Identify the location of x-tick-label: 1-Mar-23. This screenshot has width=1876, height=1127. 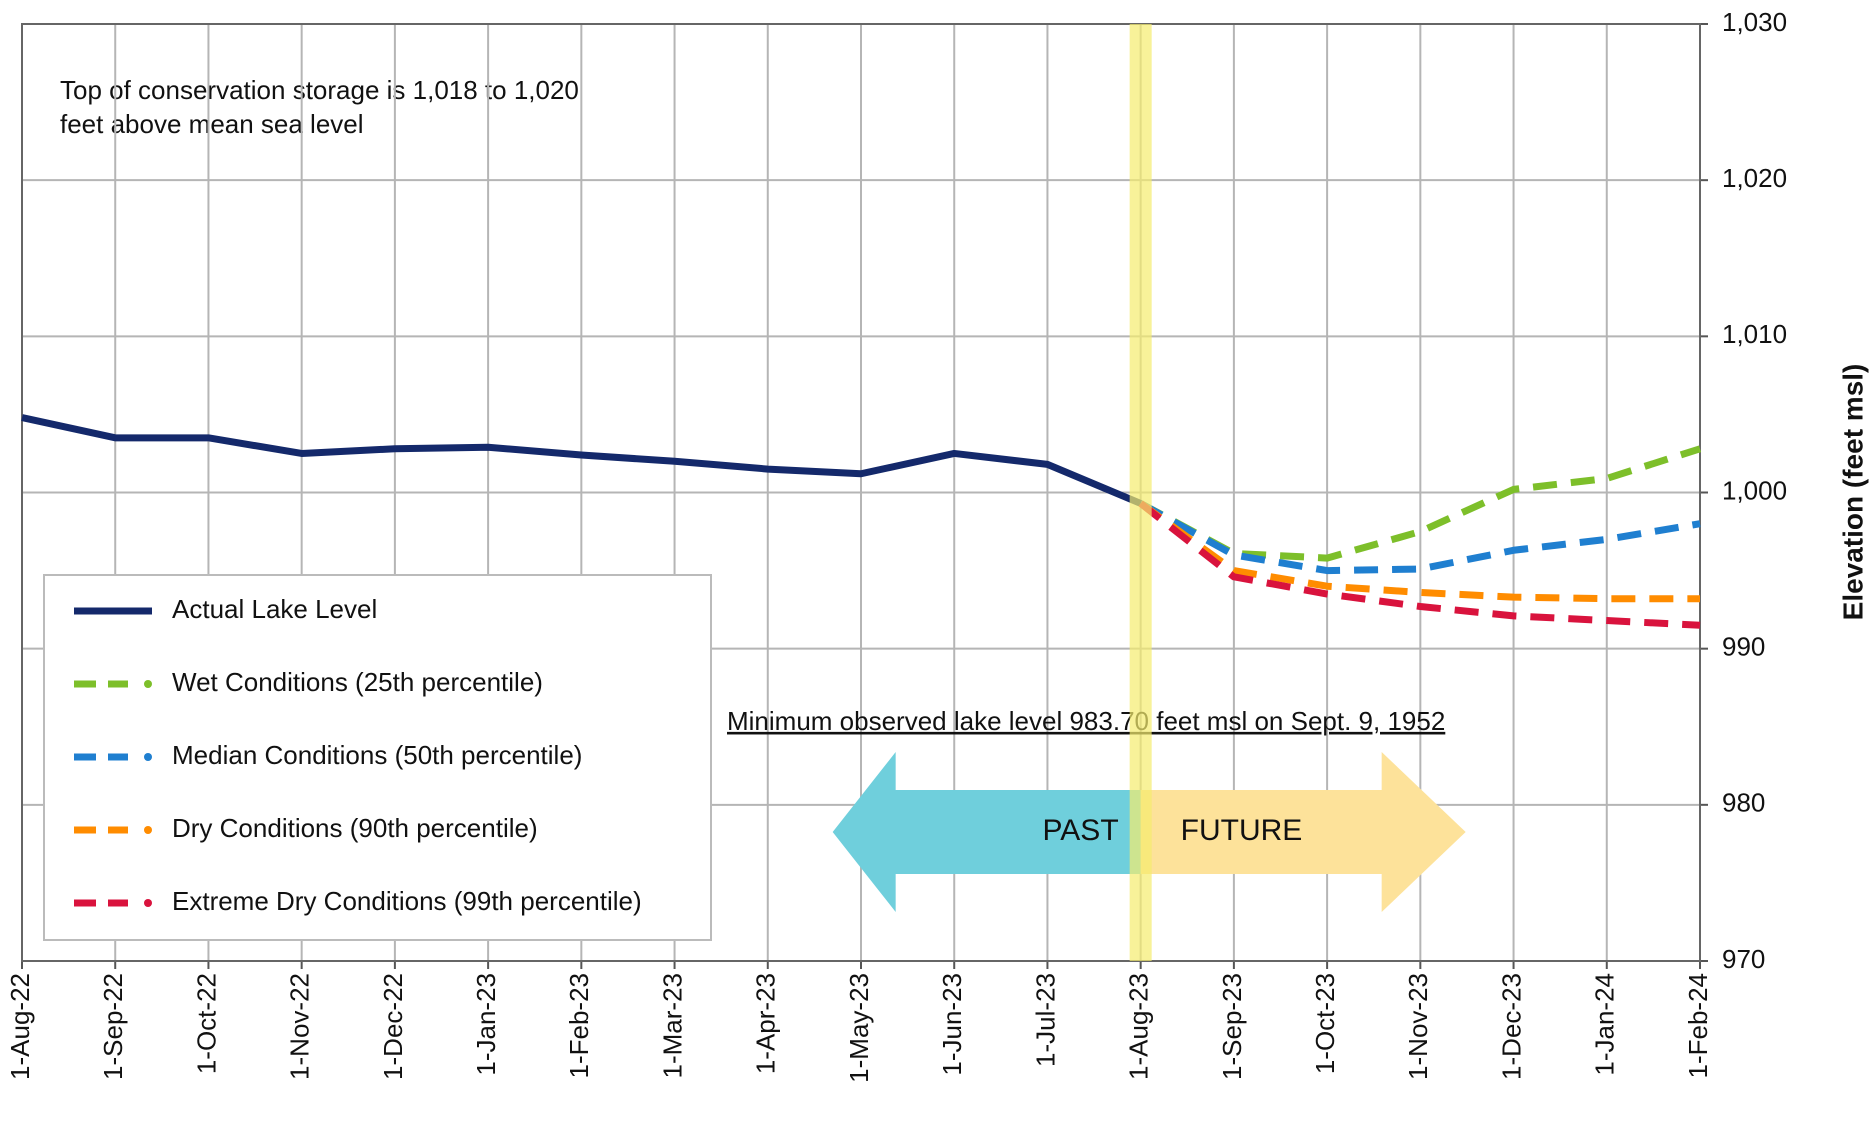
(672, 1025).